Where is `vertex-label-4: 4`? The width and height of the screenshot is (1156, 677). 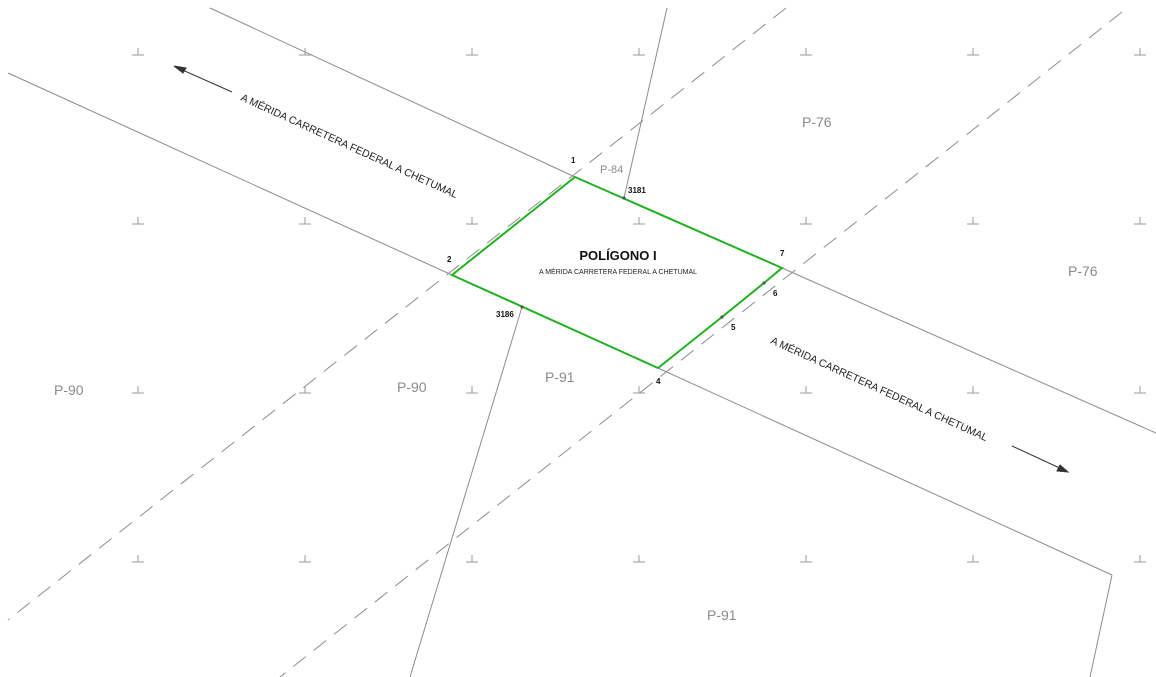
vertex-label-4: 4 is located at coordinates (658, 381).